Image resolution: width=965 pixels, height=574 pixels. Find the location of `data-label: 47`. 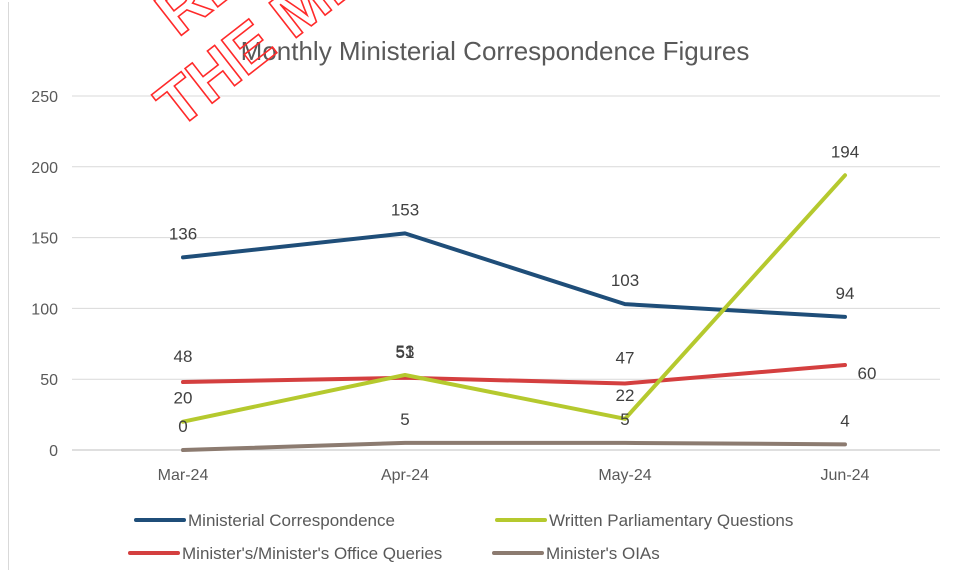

data-label: 47 is located at coordinates (625, 357).